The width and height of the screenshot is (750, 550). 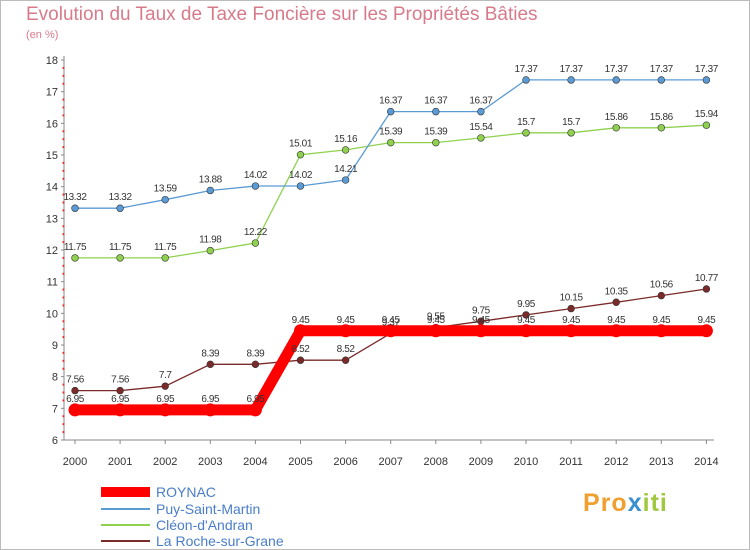 I want to click on data-label: 9.75, so click(x=481, y=310).